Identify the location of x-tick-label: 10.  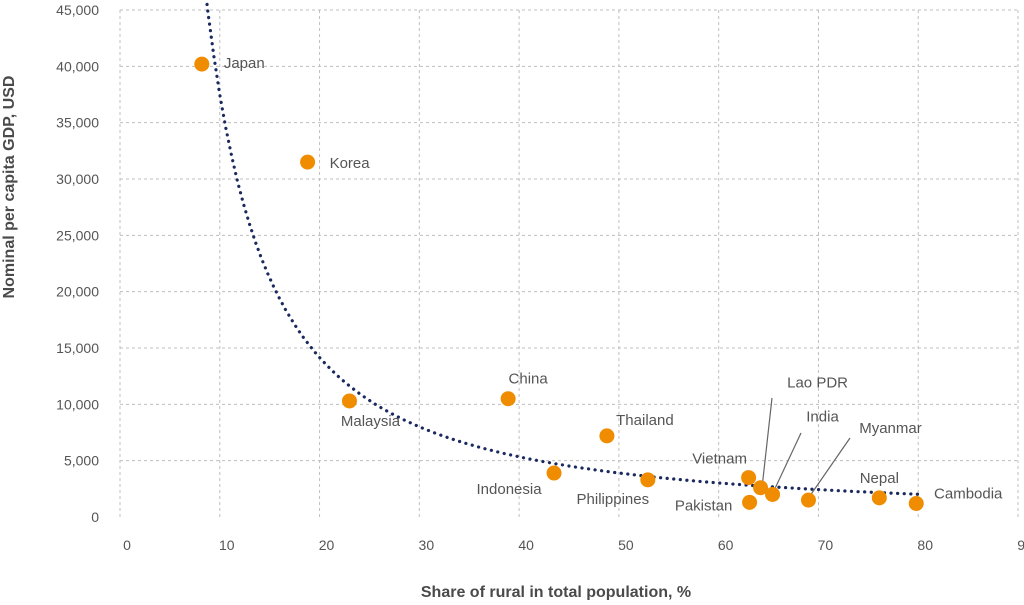
(227, 545).